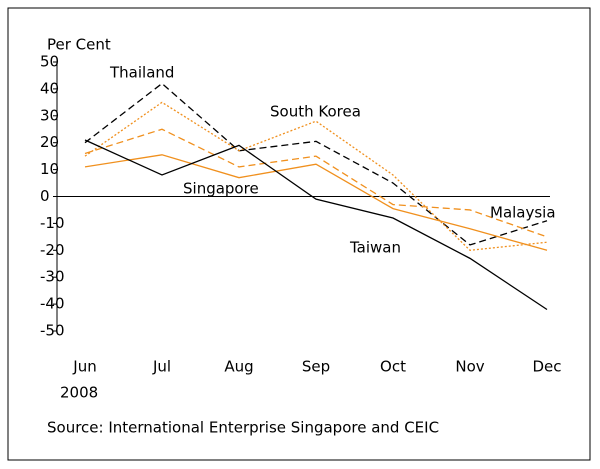 The width and height of the screenshot is (600, 469). Describe the element at coordinates (393, 367) in the screenshot. I see `x-tick-label: Oct` at that location.